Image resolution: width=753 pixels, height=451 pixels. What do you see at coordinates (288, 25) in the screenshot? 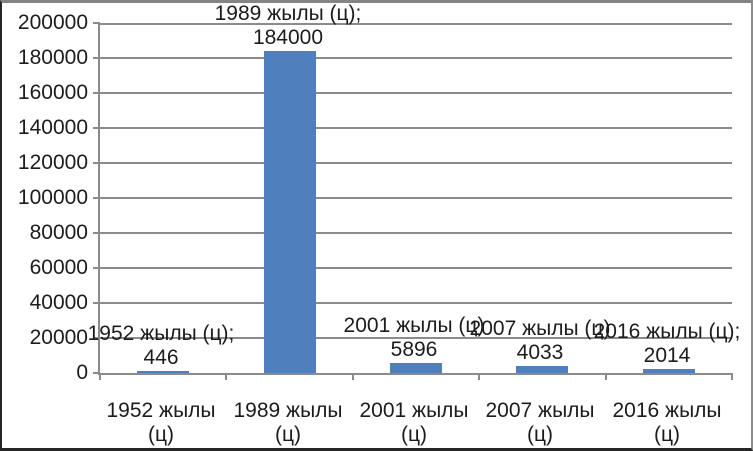
I see `data-label: 1989 жылы (ц); 184000` at bounding box center [288, 25].